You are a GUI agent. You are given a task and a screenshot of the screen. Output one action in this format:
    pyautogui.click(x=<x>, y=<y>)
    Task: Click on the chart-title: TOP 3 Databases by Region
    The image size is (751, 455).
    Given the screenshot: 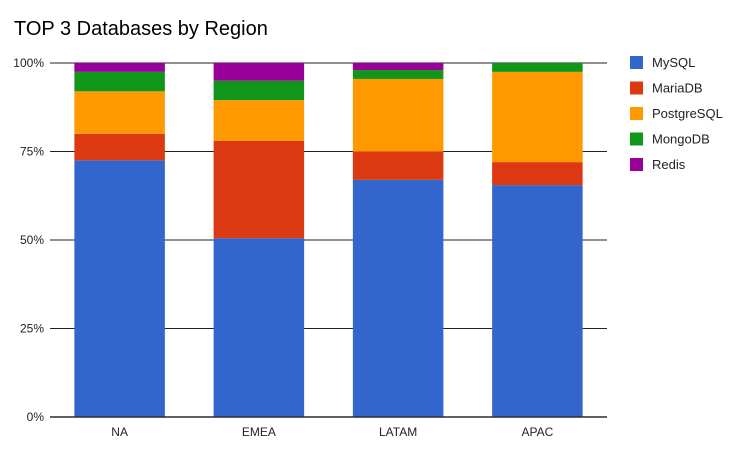 What is the action you would take?
    pyautogui.click(x=141, y=29)
    